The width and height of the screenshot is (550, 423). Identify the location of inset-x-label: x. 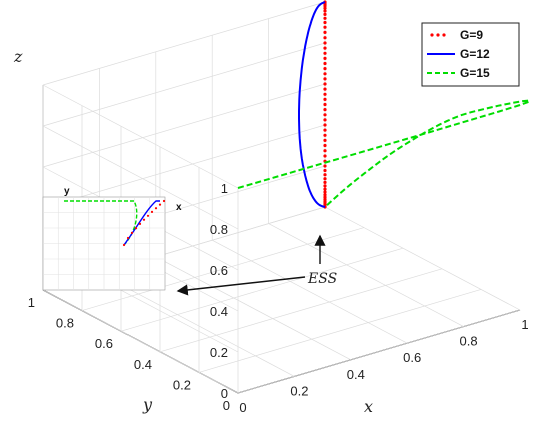
(179, 207).